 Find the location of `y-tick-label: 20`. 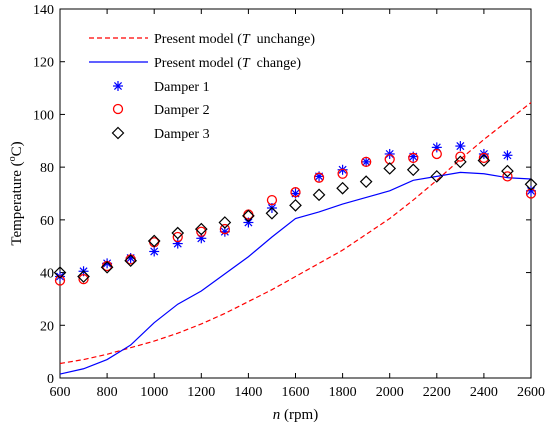

y-tick-label: 20 is located at coordinates (47, 326).